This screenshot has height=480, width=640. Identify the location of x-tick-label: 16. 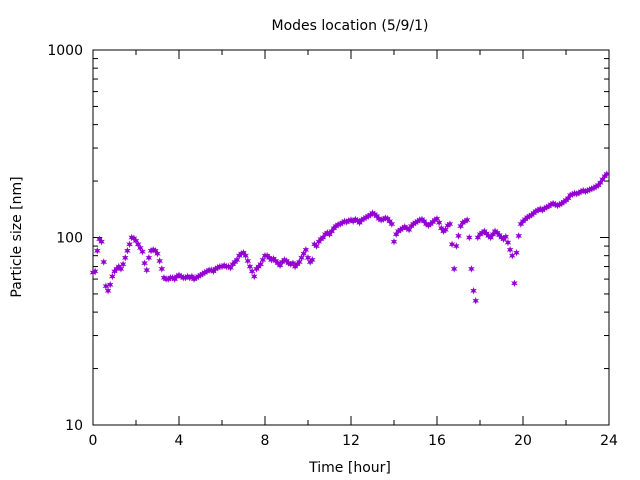
(437, 441).